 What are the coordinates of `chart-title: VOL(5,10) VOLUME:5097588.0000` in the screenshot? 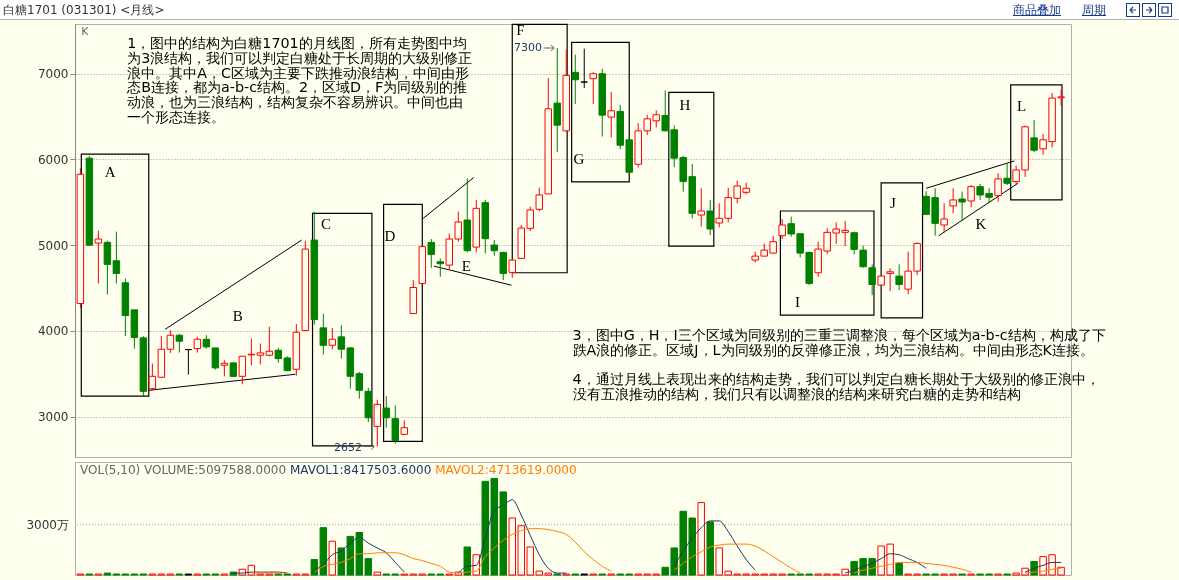 It's located at (184, 470).